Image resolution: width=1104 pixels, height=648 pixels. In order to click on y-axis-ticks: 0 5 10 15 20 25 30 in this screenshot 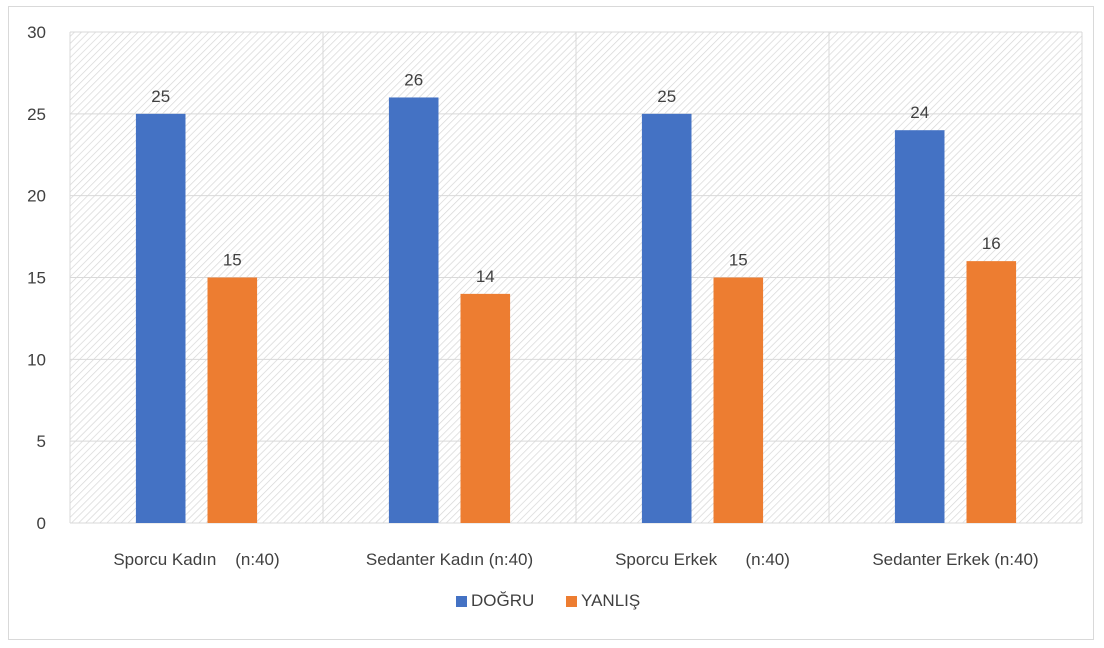, I will do `click(36, 278)`.